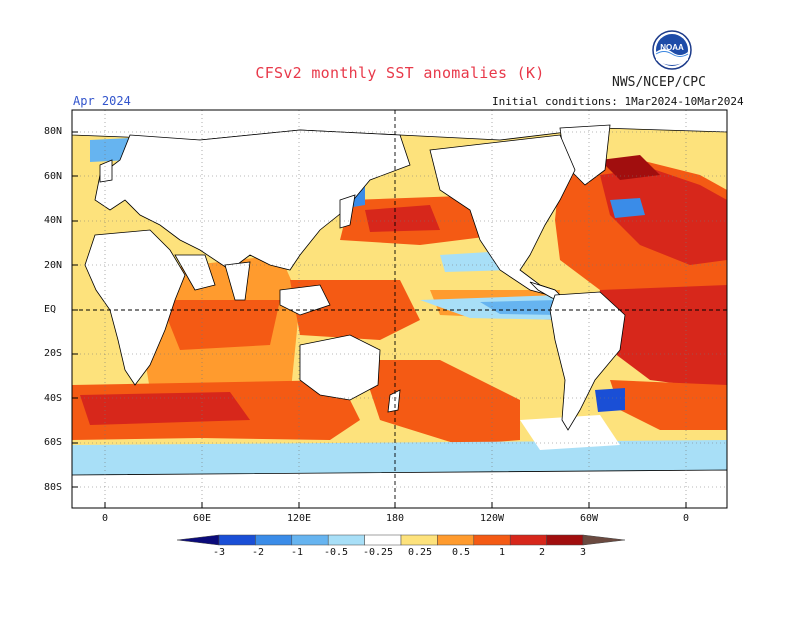 Image resolution: width=800 pixels, height=618 pixels. What do you see at coordinates (492, 518) in the screenshot?
I see `lon-label: 120W` at bounding box center [492, 518].